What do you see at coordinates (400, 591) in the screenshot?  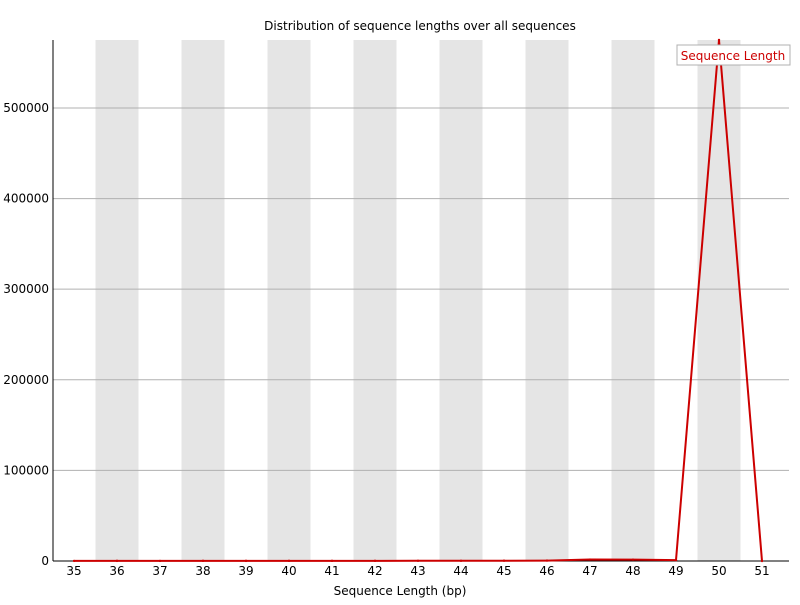 I see `x-axis-label: Sequence Length (bp)` at bounding box center [400, 591].